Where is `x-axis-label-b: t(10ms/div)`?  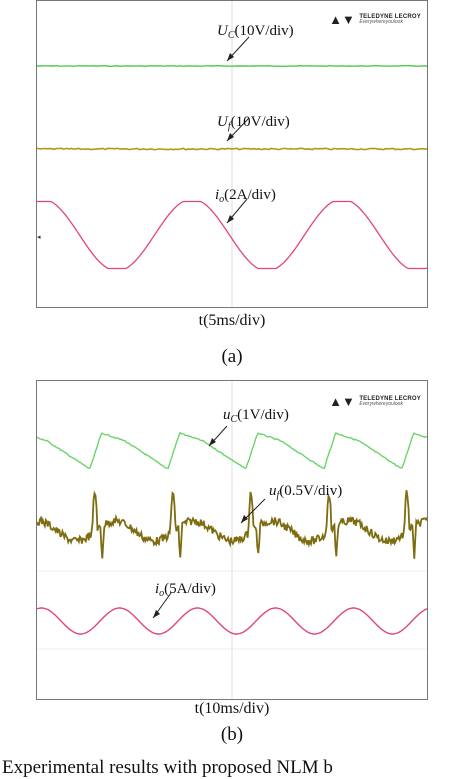 x-axis-label-b: t(10ms/div) is located at coordinates (232, 708).